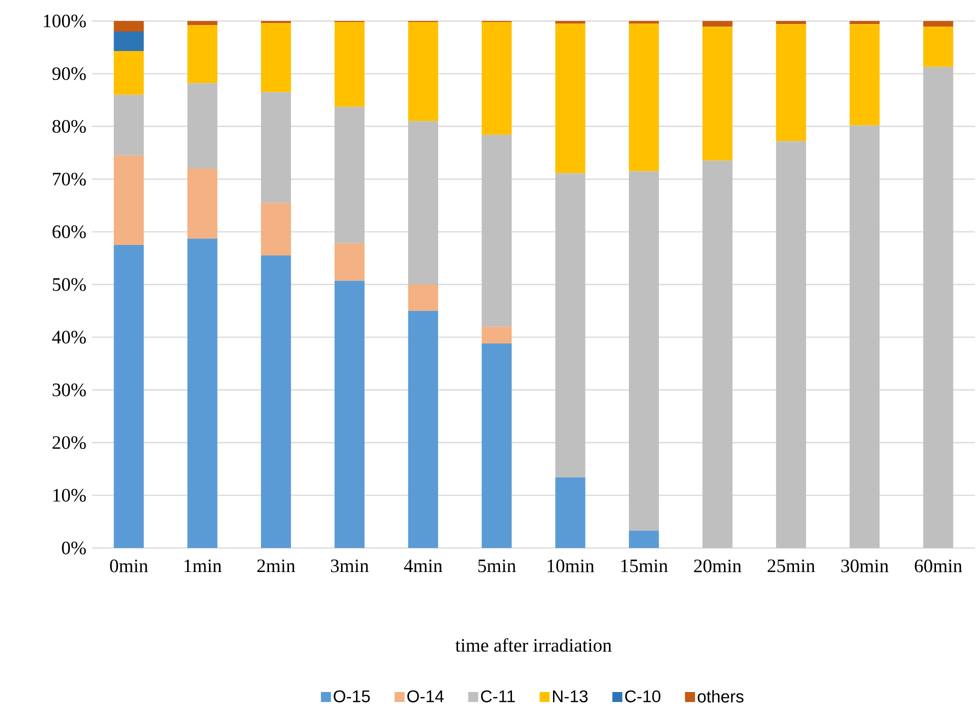 The height and width of the screenshot is (708, 976). Describe the element at coordinates (69, 495) in the screenshot. I see `y-tick-label: 10%` at that location.